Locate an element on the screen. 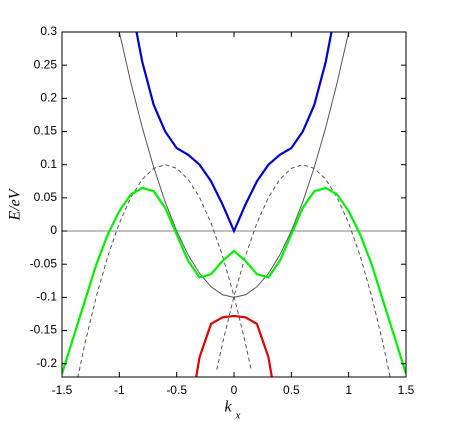 This screenshot has width=450, height=427. y-tick-label: -0.2 is located at coordinates (46, 363).